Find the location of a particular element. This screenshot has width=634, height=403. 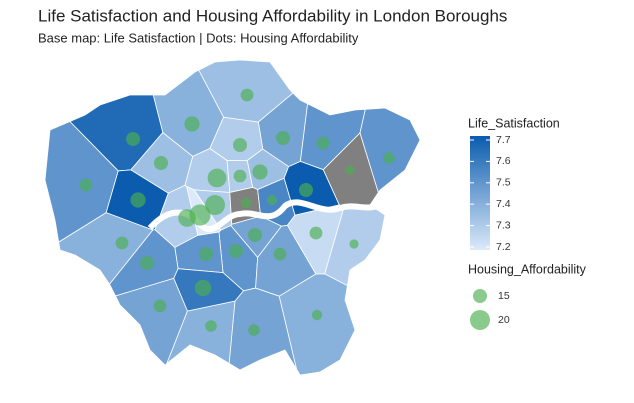

color-bar-label: 7.6 is located at coordinates (503, 161).